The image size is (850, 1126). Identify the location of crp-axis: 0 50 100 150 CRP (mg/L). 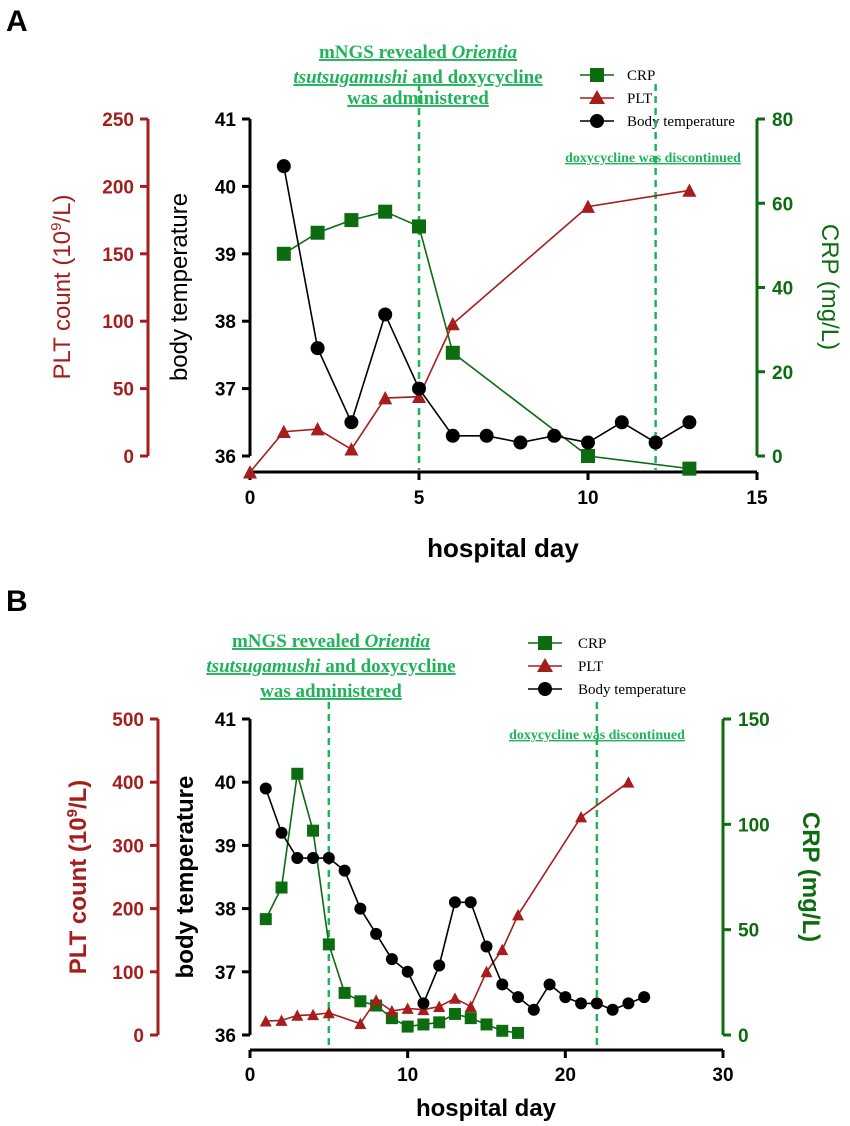
(772, 878).